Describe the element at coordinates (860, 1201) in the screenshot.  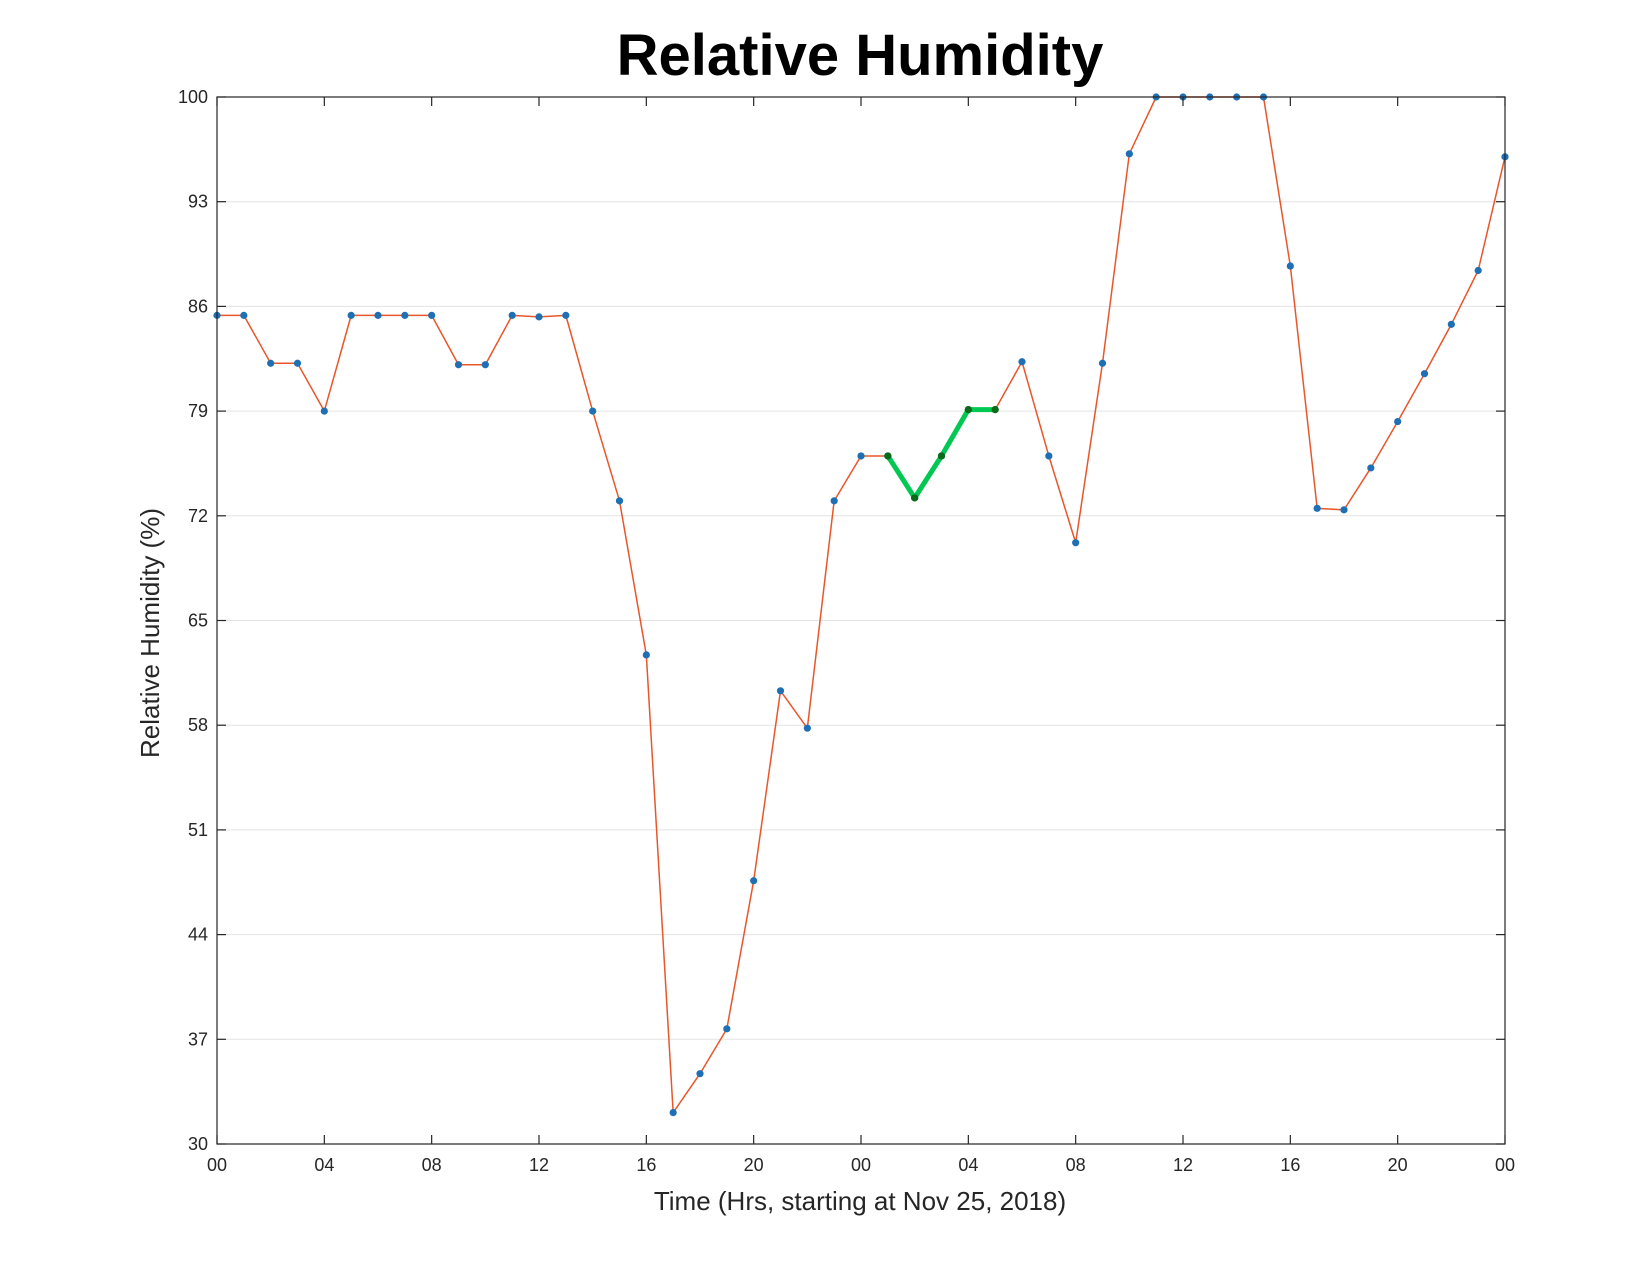
I see `x-axis-label: Time (Hrs, starting at Nov 25, 2018)` at that location.